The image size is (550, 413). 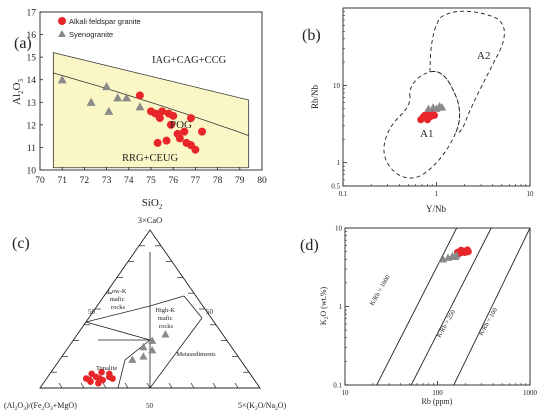 I want to click on legend-syeno-label: Syenogranite, so click(x=91, y=34).